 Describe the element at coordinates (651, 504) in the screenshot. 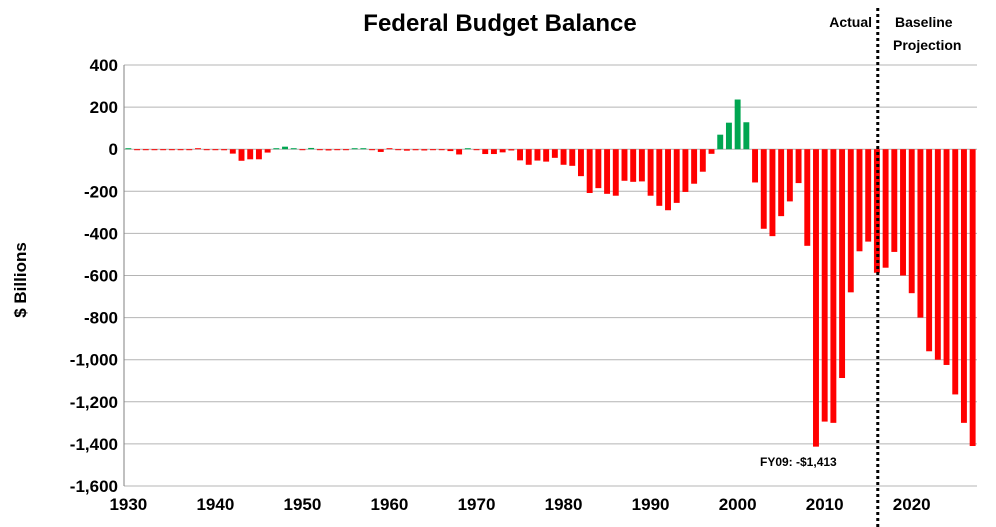

I see `x-tick-label: 1990` at that location.